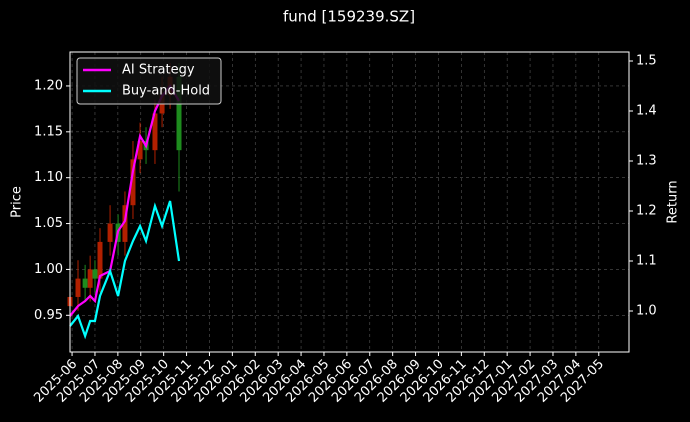 This screenshot has height=422, width=690. What do you see at coordinates (48, 131) in the screenshot?
I see `y-tick-label: 1.15` at bounding box center [48, 131].